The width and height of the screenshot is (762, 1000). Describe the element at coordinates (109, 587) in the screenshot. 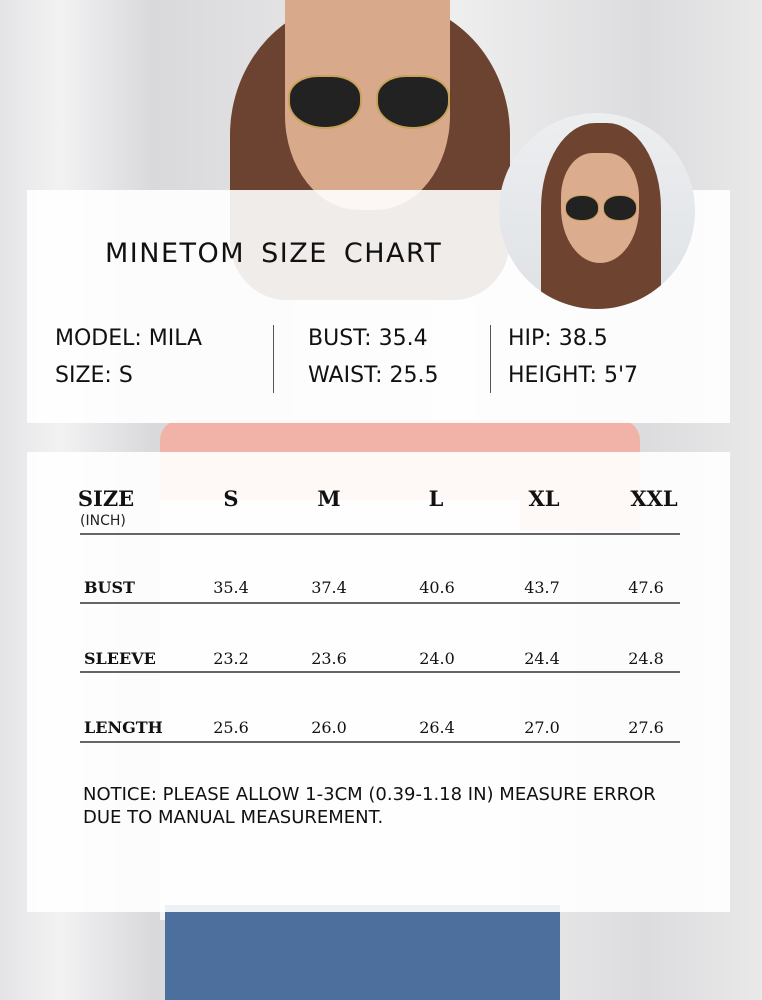

I see `row-label: BUST` at that location.